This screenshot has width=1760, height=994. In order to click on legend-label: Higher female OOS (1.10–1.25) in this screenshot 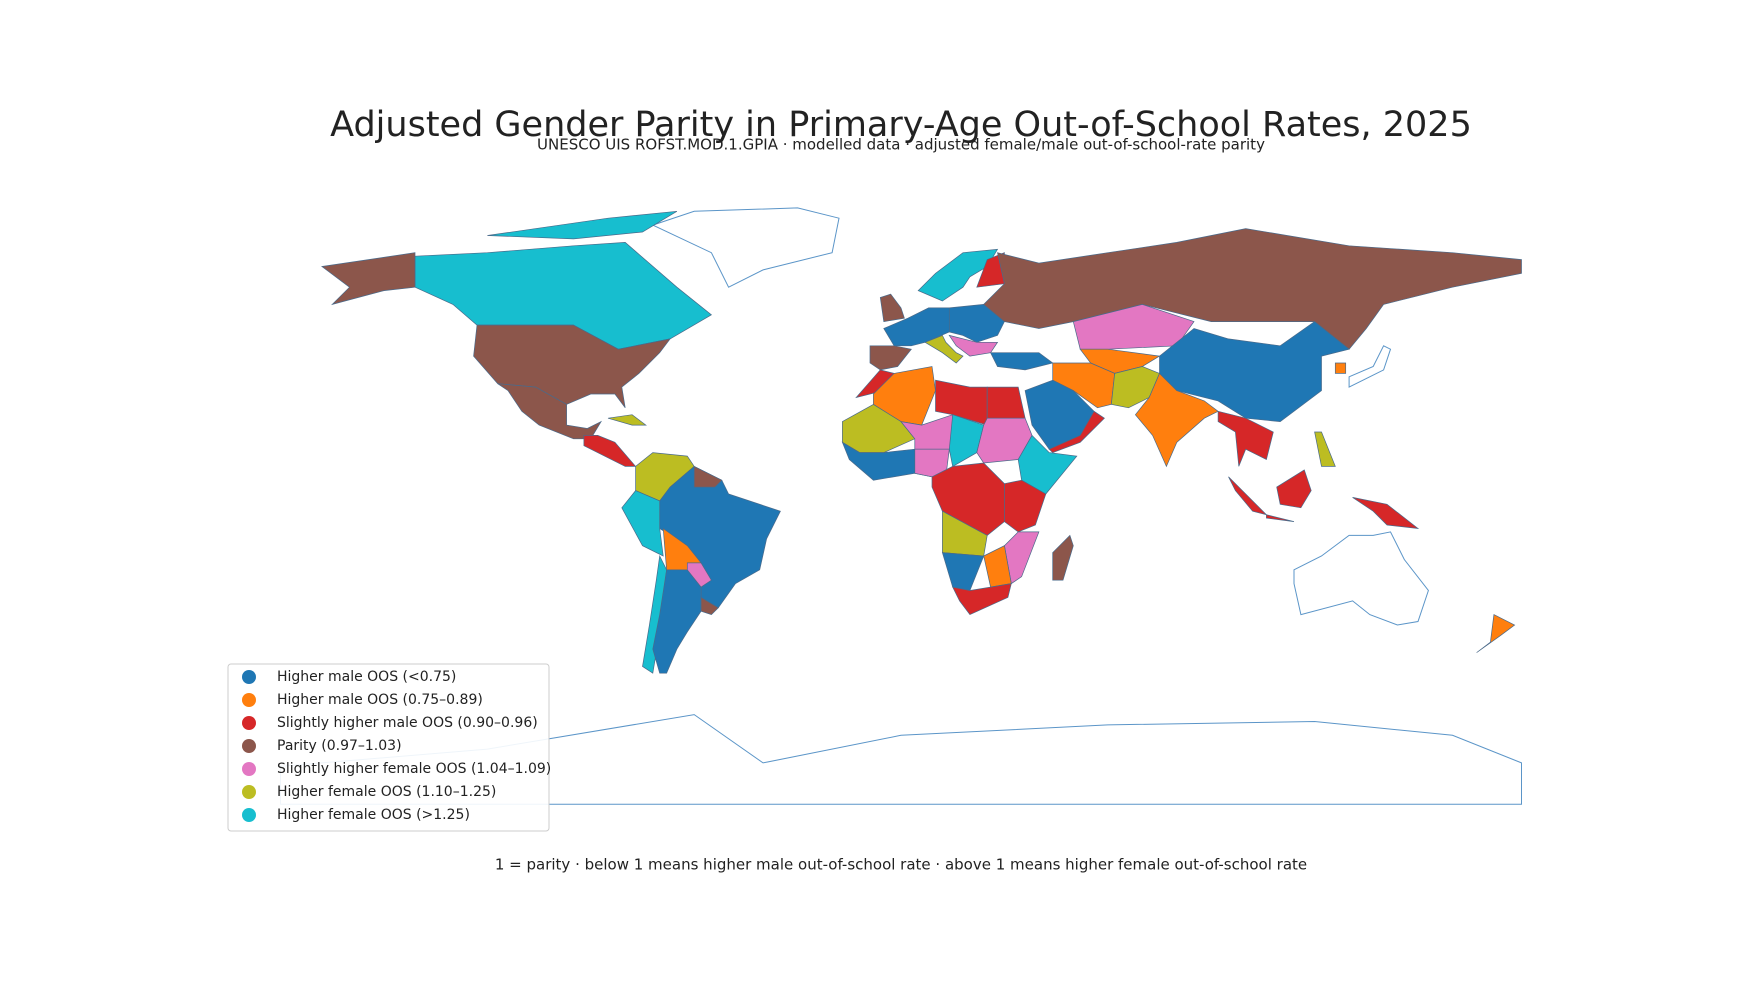, I will do `click(386, 792)`.